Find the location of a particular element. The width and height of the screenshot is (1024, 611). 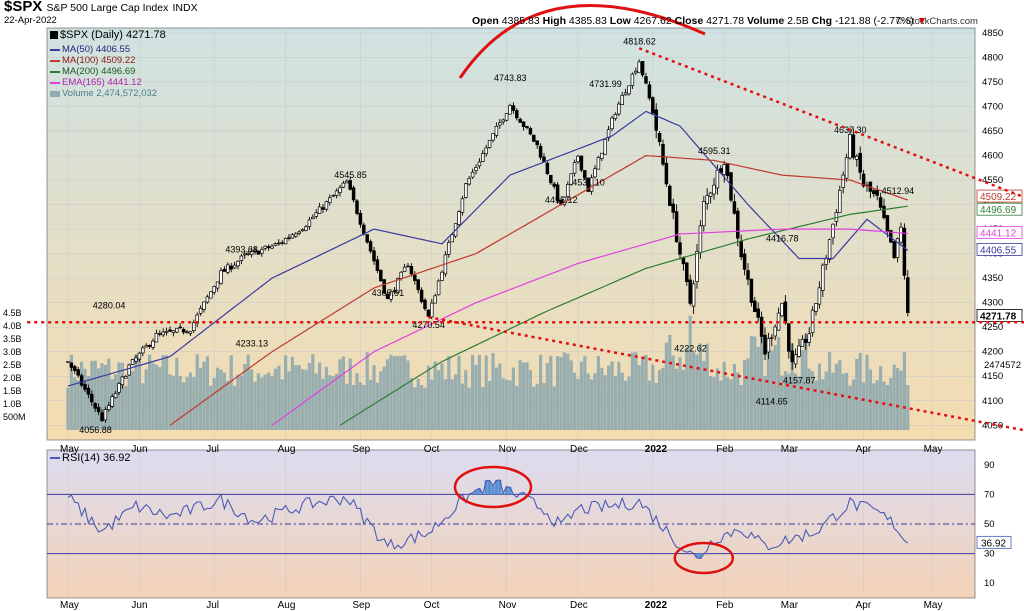

price-x-label: Aug is located at coordinates (287, 449).